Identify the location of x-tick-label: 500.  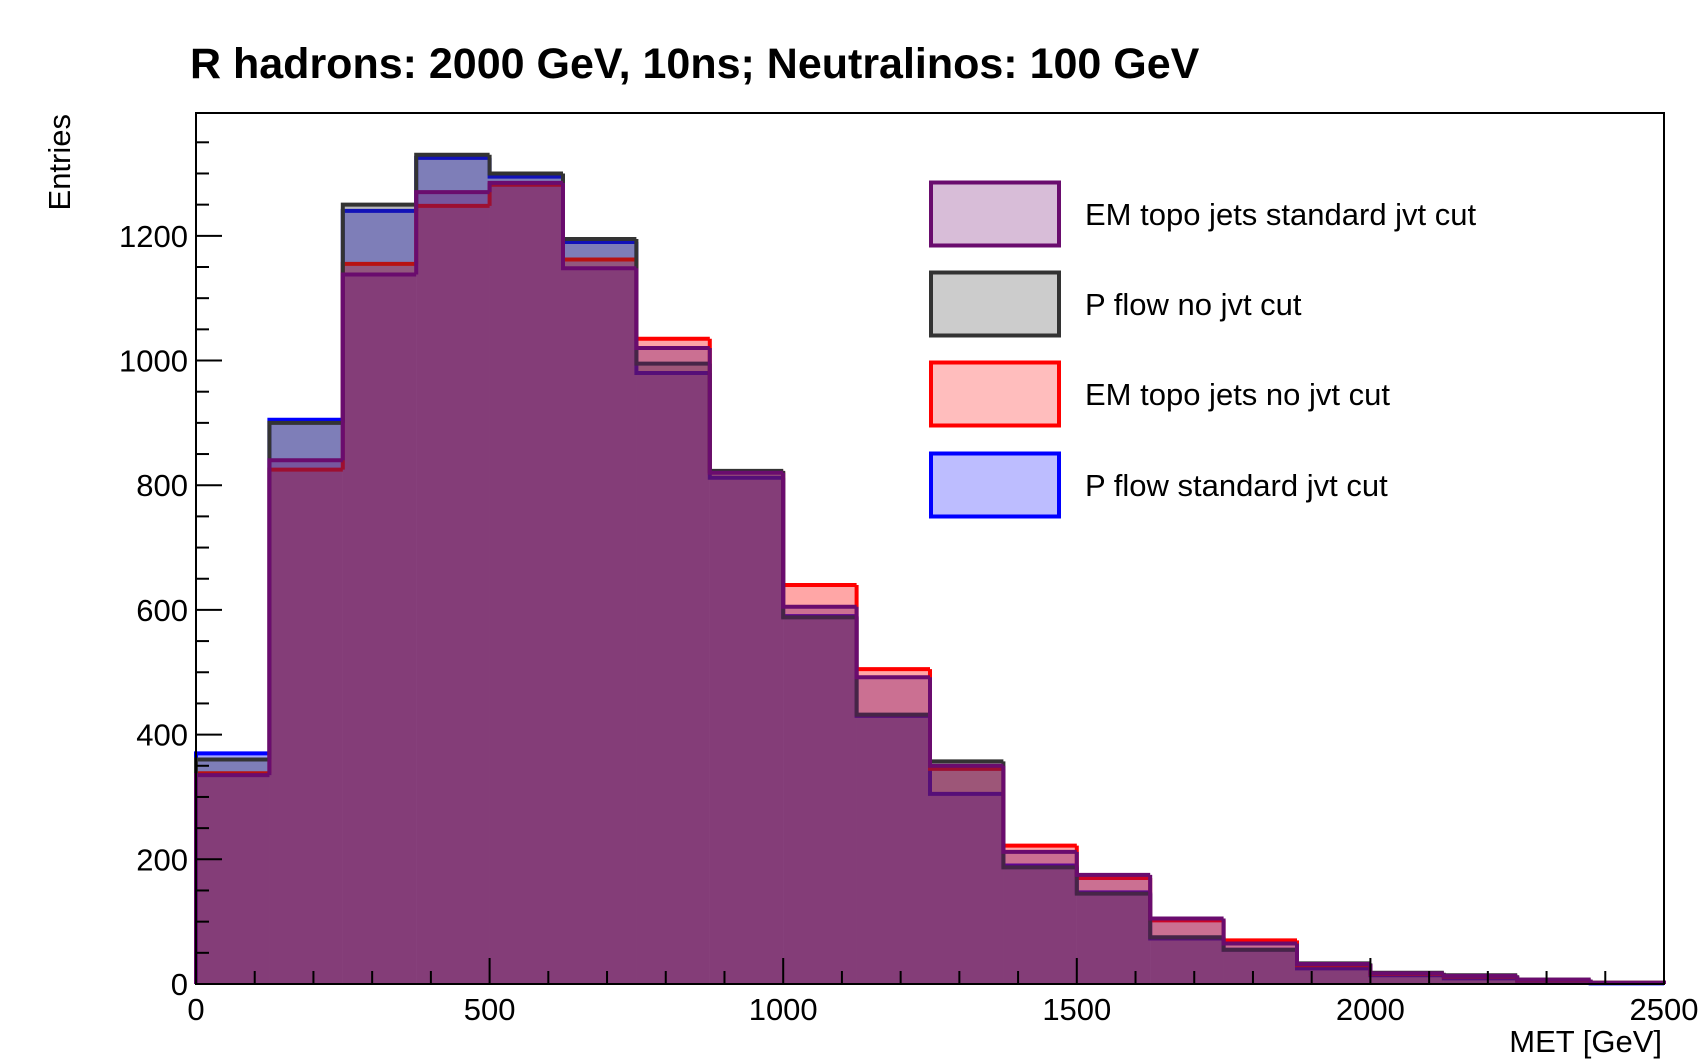
(490, 1009).